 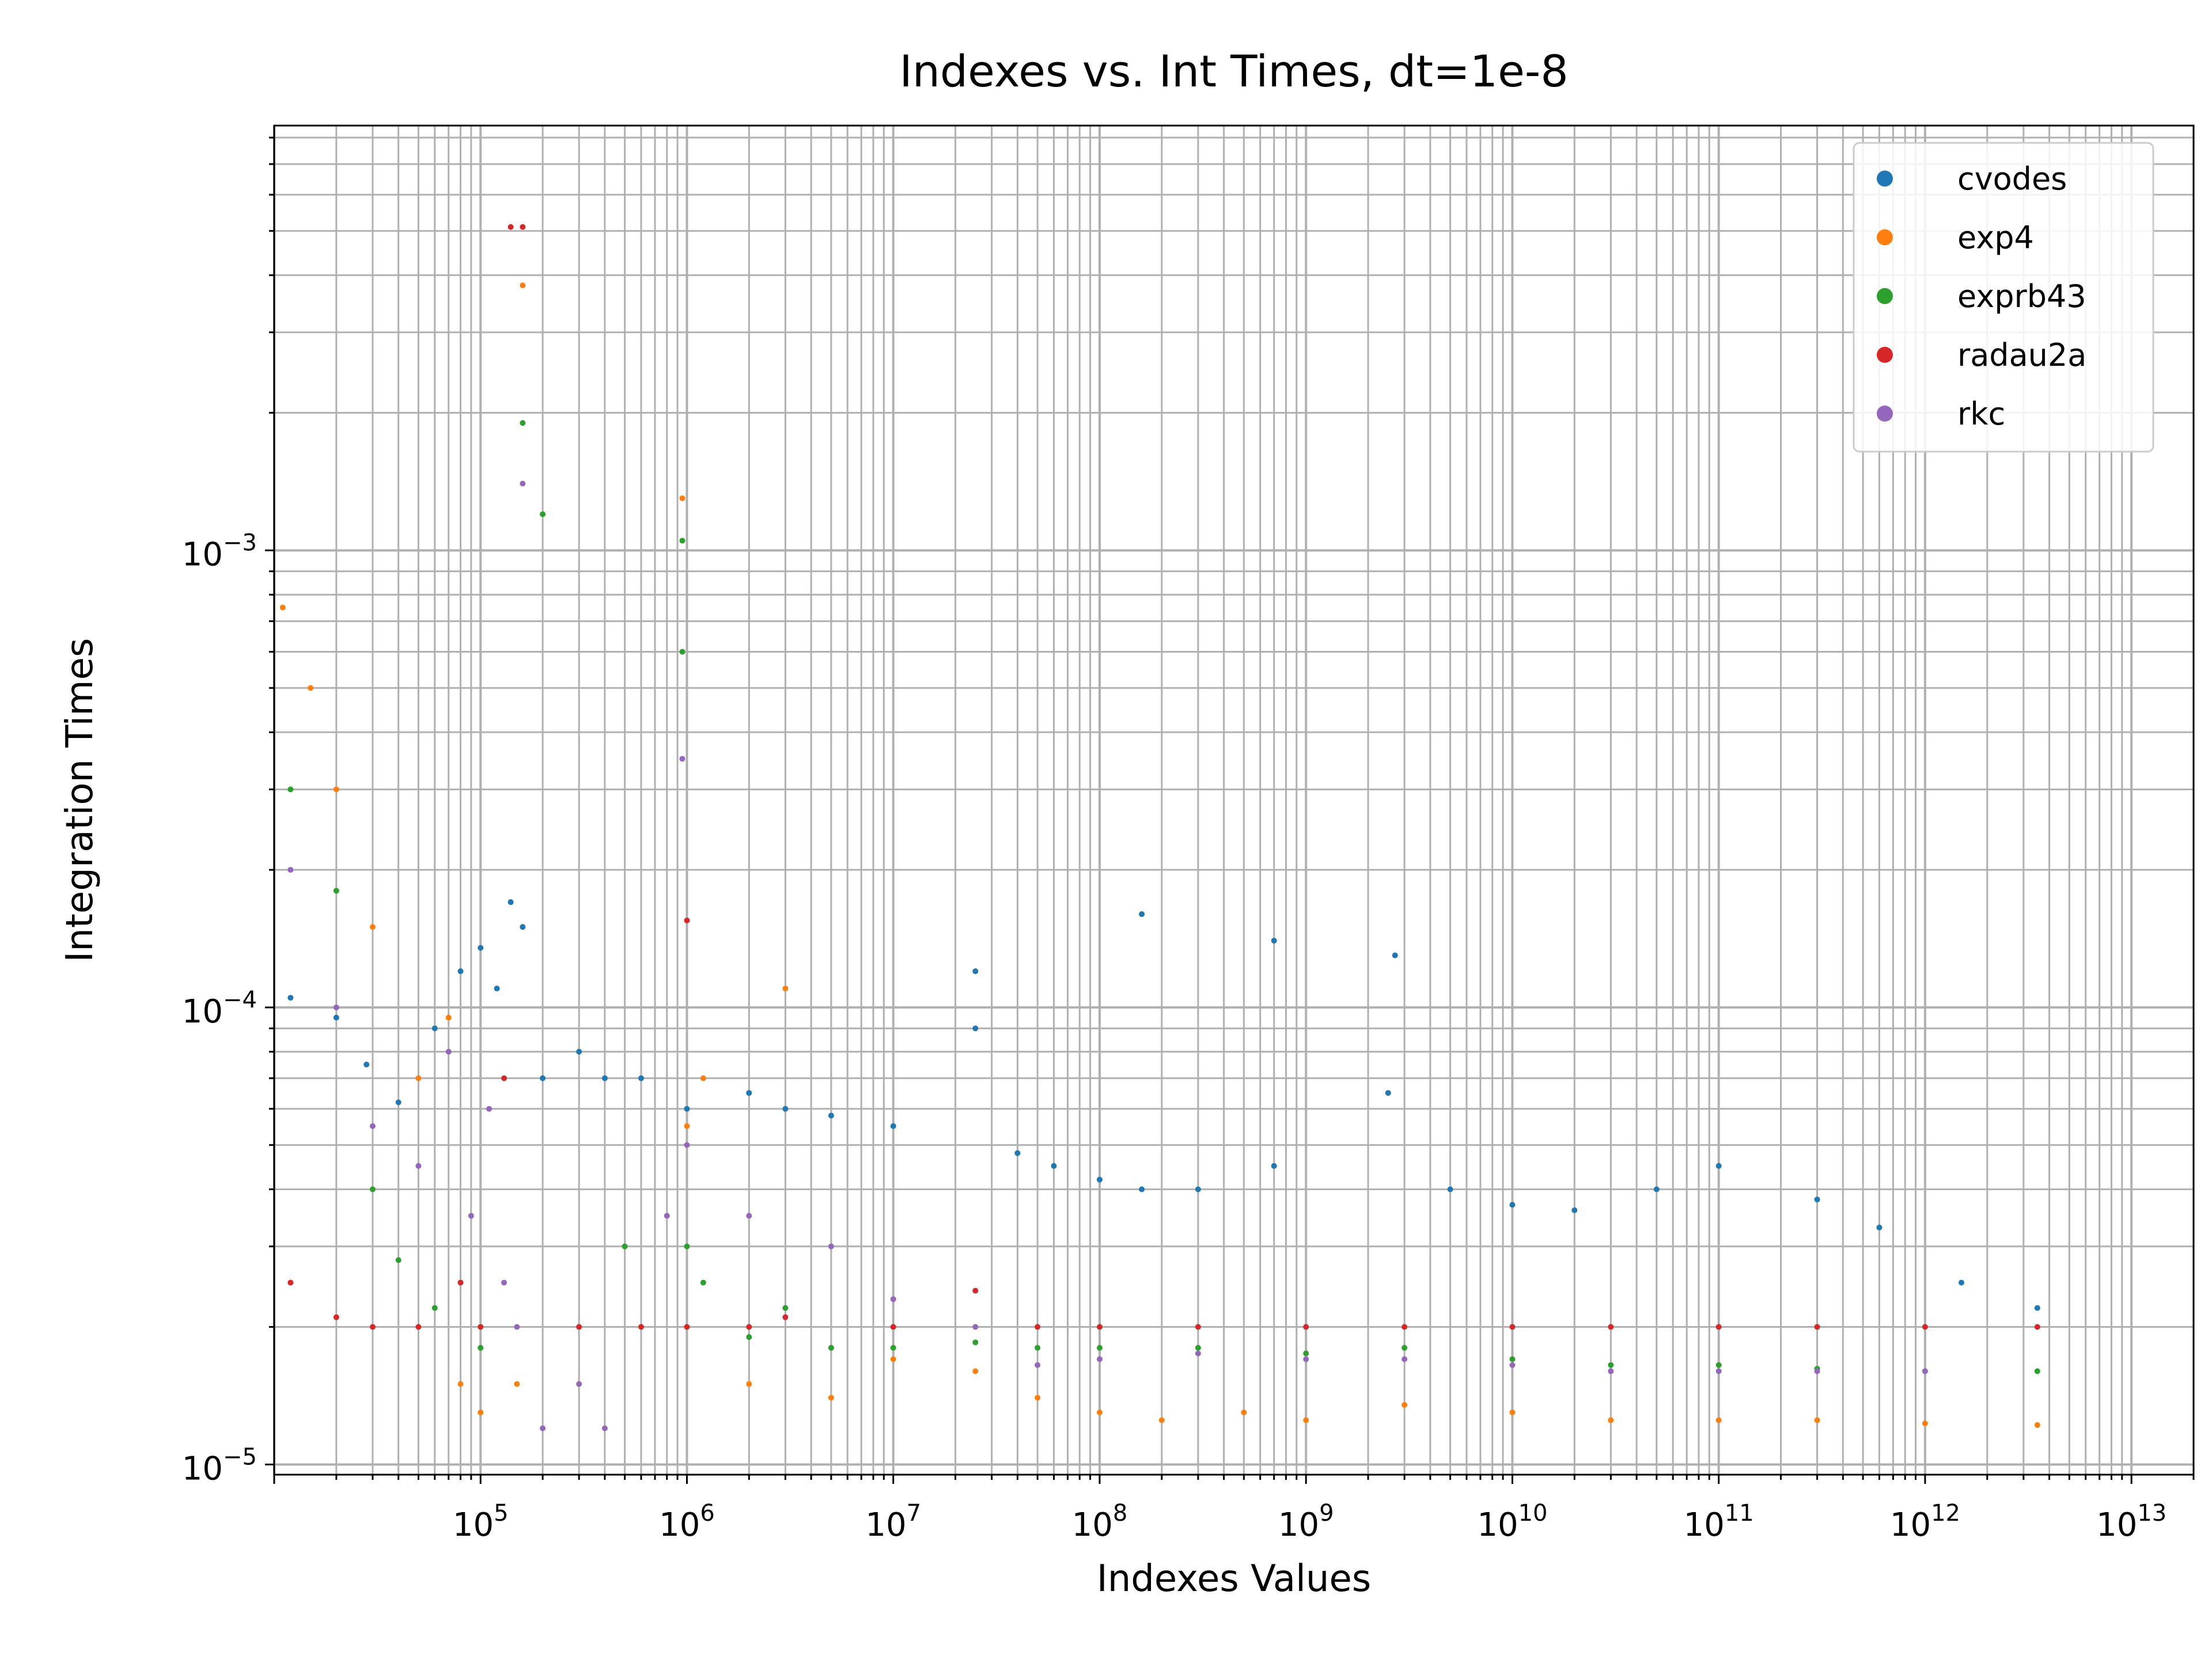 I want to click on x-tick-label: 10⁸, so click(x=1100, y=1522).